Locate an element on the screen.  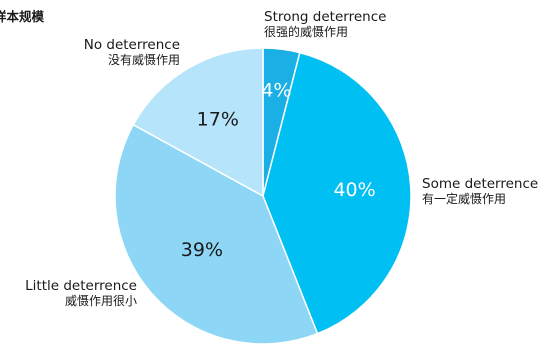
slice-label-some-deterrence: Some deterrence 有一定威慑作用 is located at coordinates (480, 192).